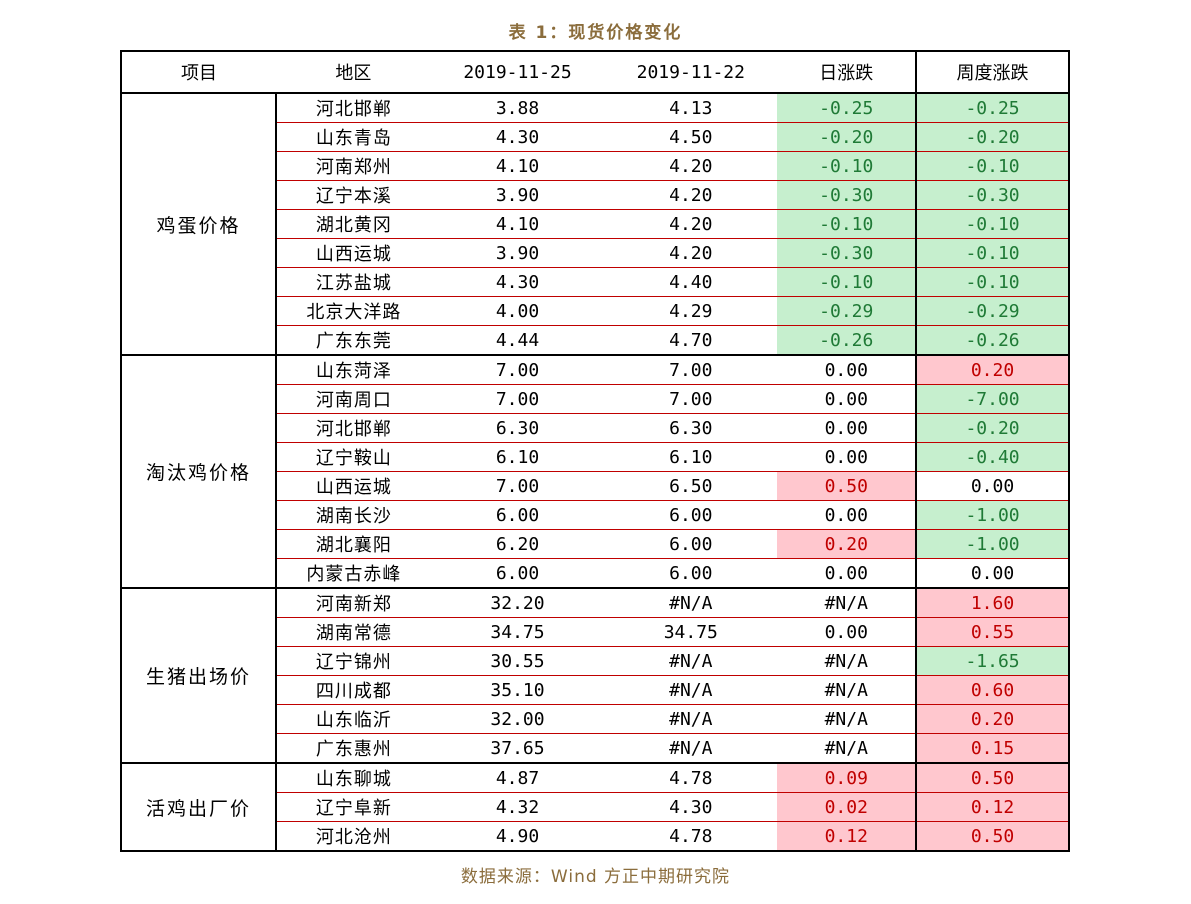  Describe the element at coordinates (353, 544) in the screenshot. I see `region-cell: 湖北襄阳` at that location.